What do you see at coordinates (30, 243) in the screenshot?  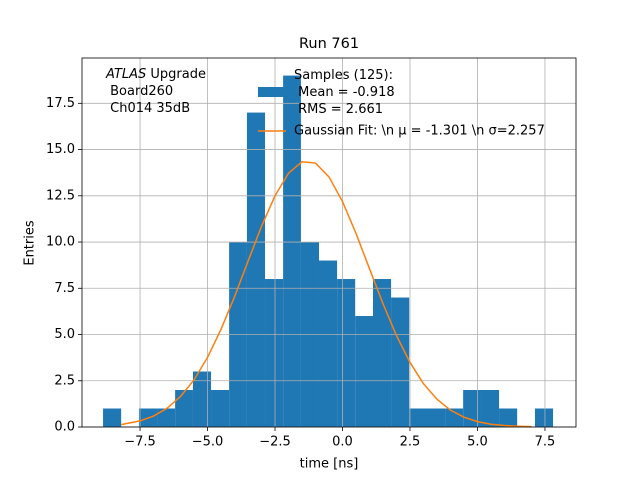 I see `y-axis-label: Entries` at bounding box center [30, 243].